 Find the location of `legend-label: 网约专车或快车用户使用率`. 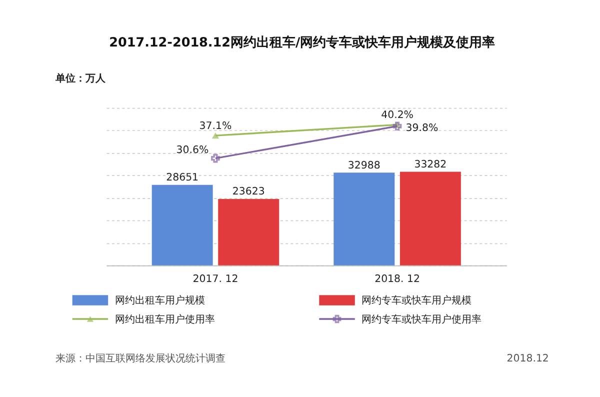

legend-label: 网约专车或快车用户使用率 is located at coordinates (422, 319).